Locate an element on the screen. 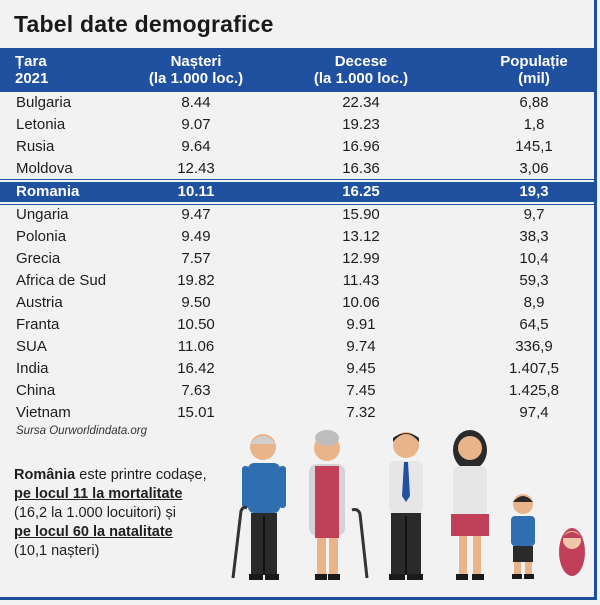 Image resolution: width=600 pixels, height=605 pixels. cell-deaths: 12.99 is located at coordinates (361, 258).